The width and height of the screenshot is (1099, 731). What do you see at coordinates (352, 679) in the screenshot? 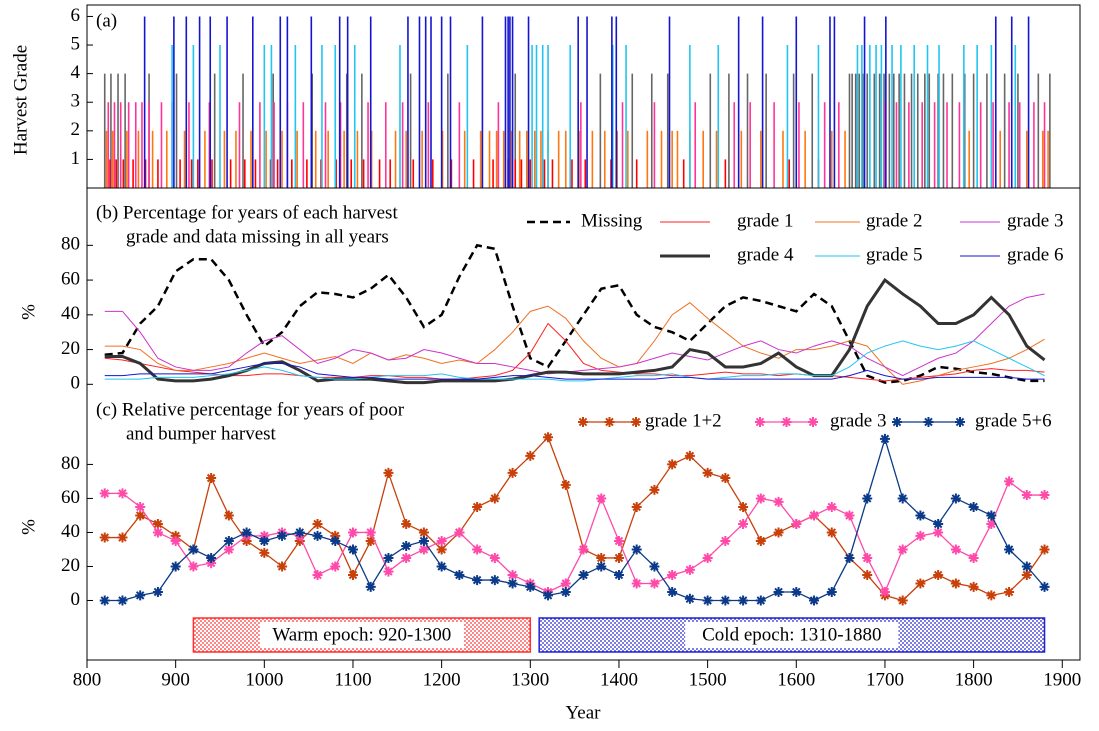
I see `x-tick-label: 1100` at bounding box center [352, 679].